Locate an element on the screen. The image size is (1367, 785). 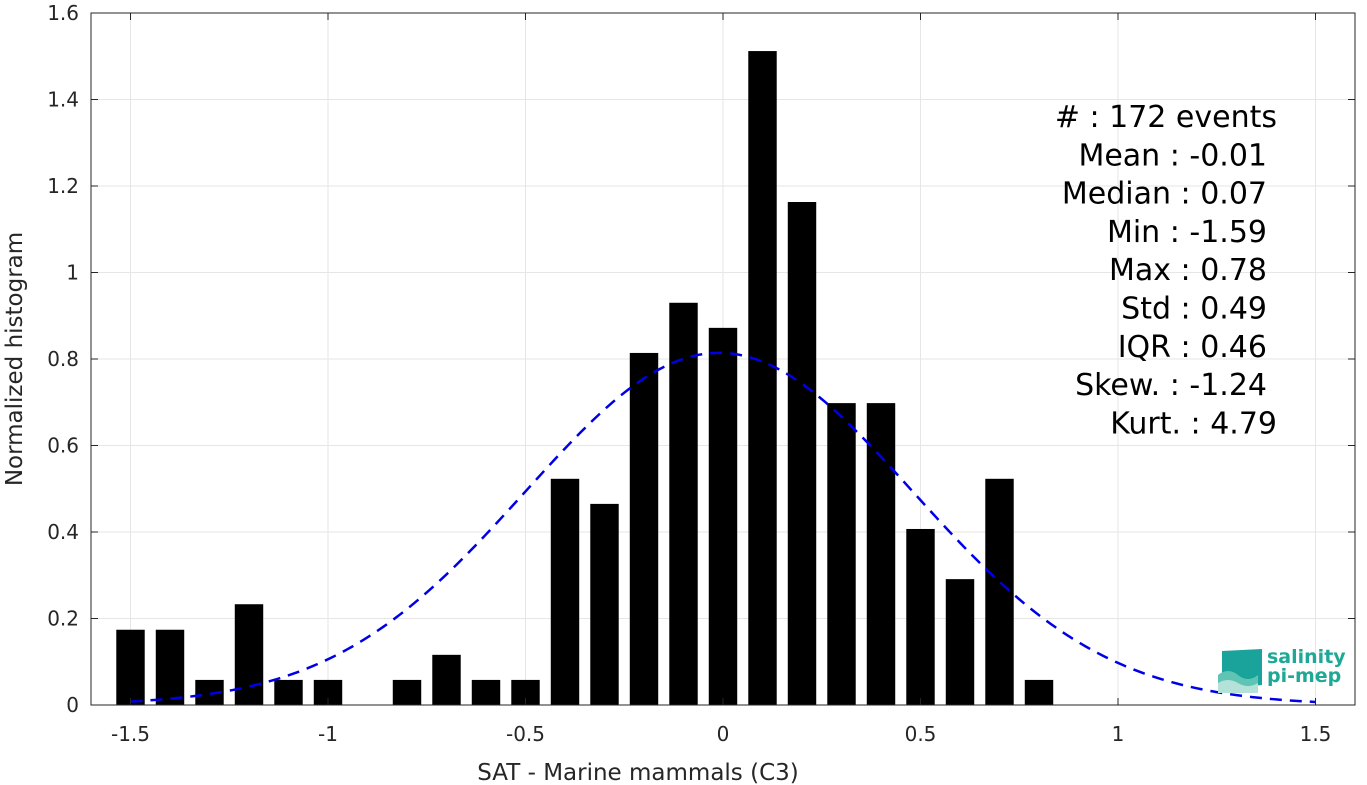
x-axis-label: SAT - Marine mammals (C3) is located at coordinates (638, 772).